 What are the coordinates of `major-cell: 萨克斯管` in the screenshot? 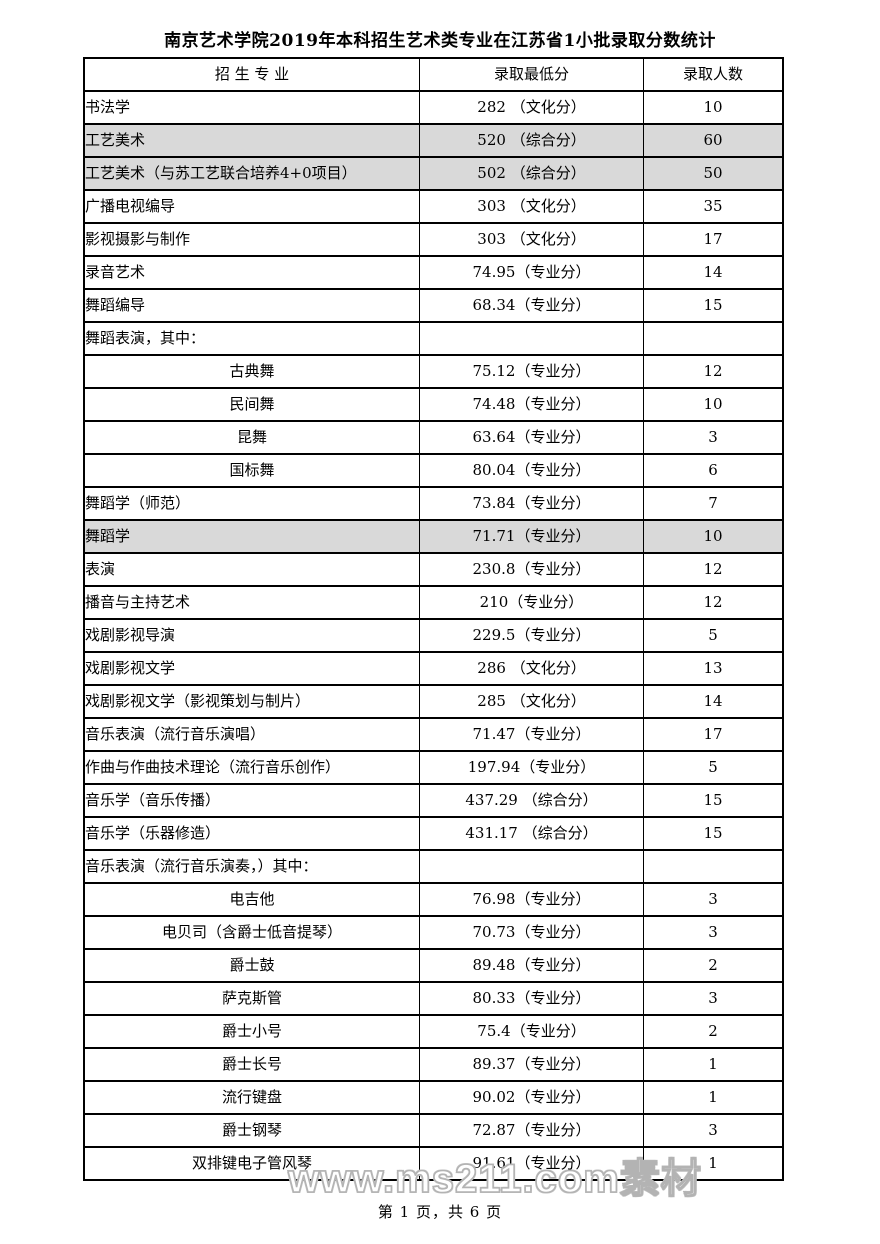 It's located at (251, 998).